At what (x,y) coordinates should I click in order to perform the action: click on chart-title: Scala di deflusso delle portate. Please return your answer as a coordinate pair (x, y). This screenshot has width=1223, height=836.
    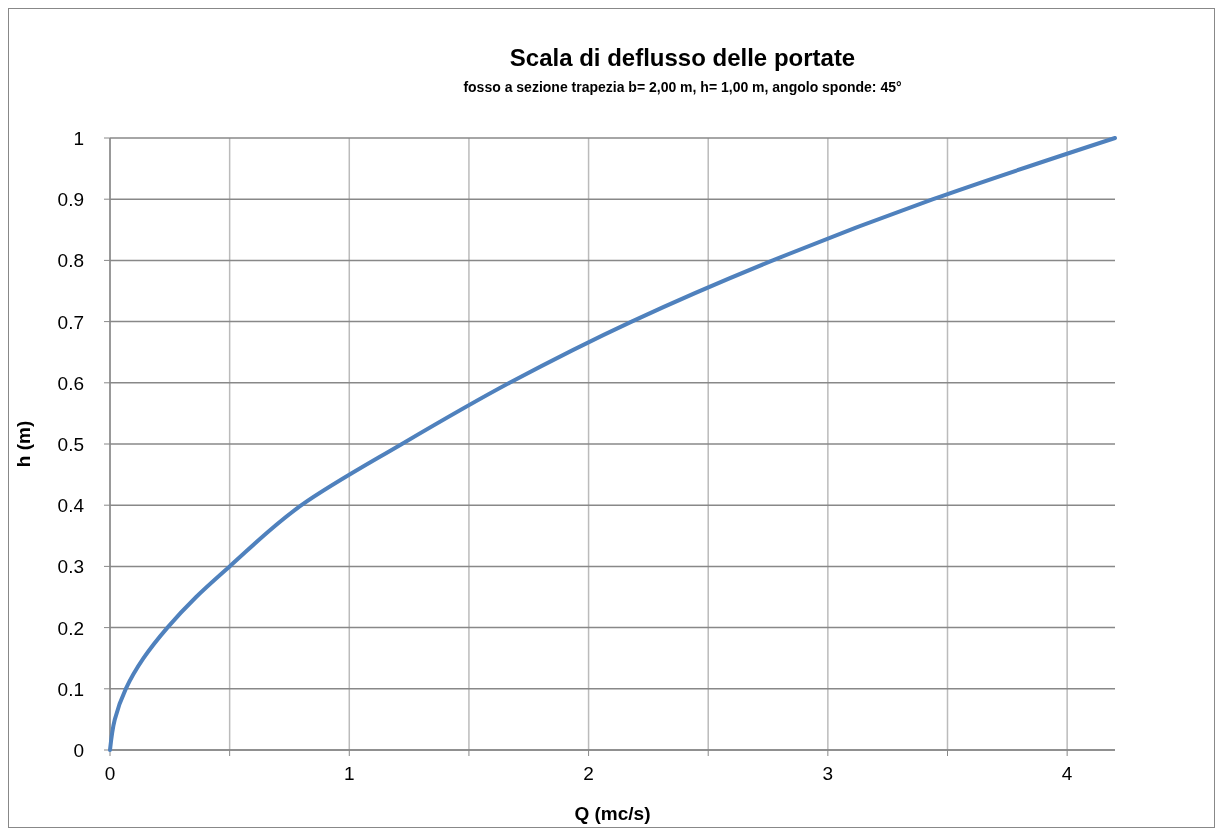
    Looking at the image, I should click on (682, 57).